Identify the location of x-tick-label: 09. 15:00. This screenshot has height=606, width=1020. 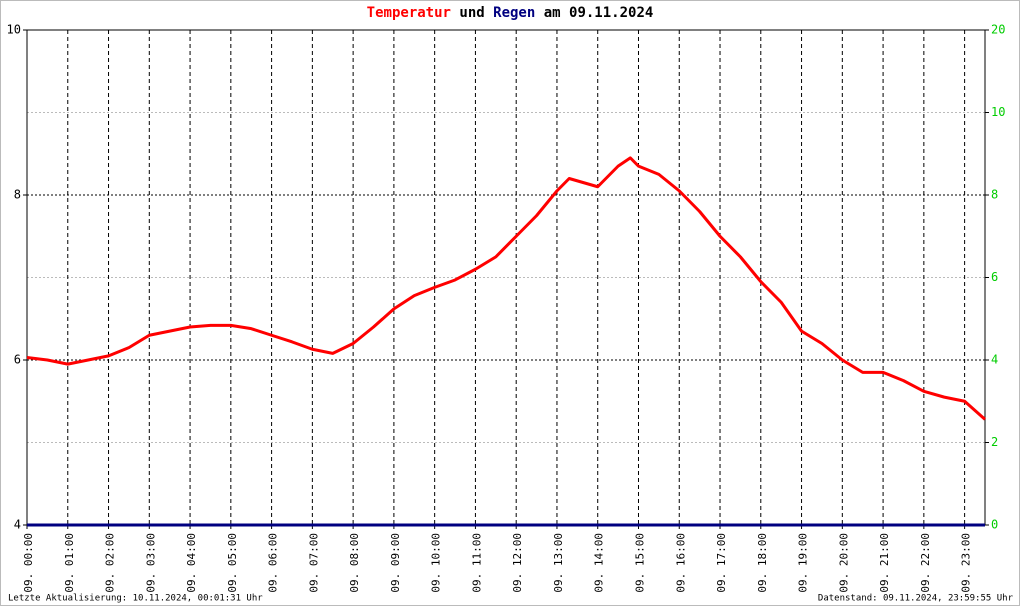
(639, 563).